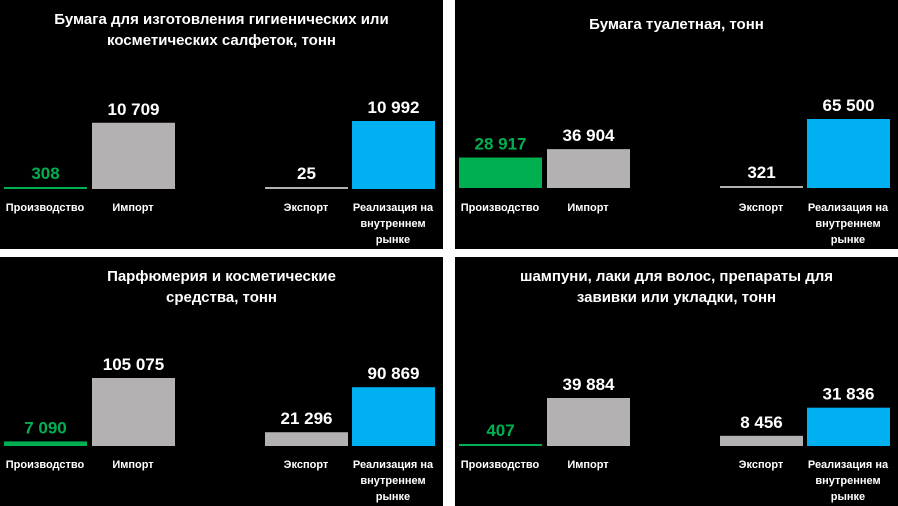 The height and width of the screenshot is (506, 898). What do you see at coordinates (501, 144) in the screenshot?
I see `value-label: 28 917` at bounding box center [501, 144].